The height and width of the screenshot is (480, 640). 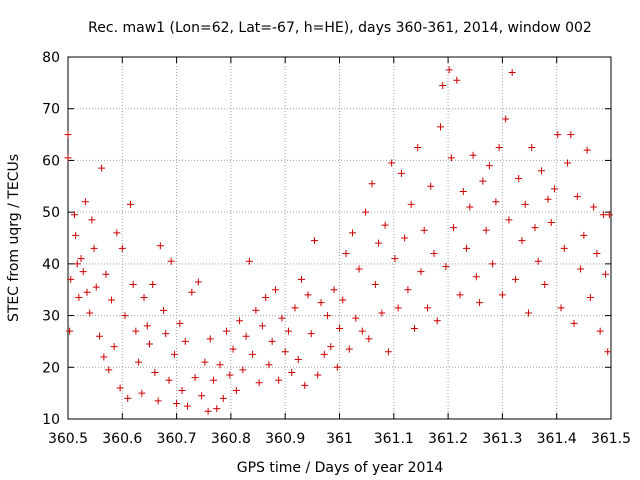 I want to click on x-tick-label: 361.4, so click(x=557, y=439).